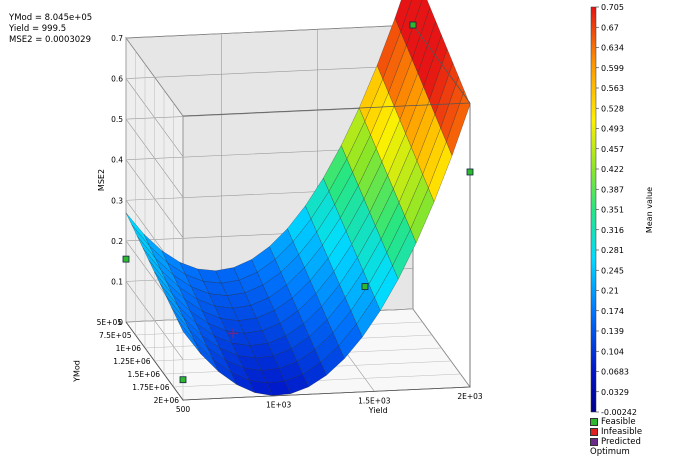 The width and height of the screenshot is (674, 457). I want to click on yield-tick-label: 500, so click(183, 409).